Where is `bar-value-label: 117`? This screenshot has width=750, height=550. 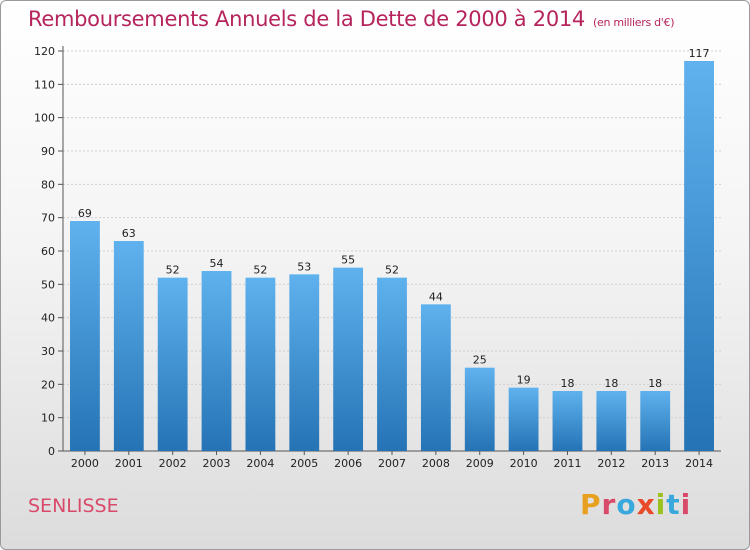
bar-value-label: 117 is located at coordinates (699, 53).